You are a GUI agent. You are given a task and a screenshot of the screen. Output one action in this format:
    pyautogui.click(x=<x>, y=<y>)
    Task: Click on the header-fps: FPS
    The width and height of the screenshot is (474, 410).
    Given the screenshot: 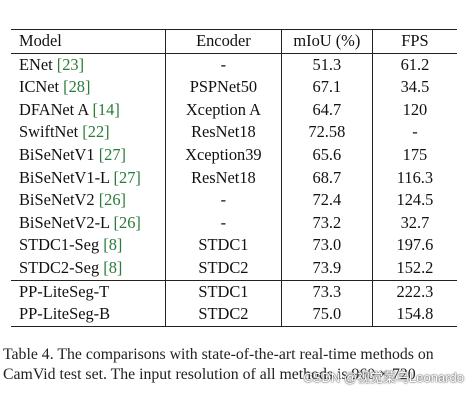 What is the action you would take?
    pyautogui.click(x=414, y=41)
    